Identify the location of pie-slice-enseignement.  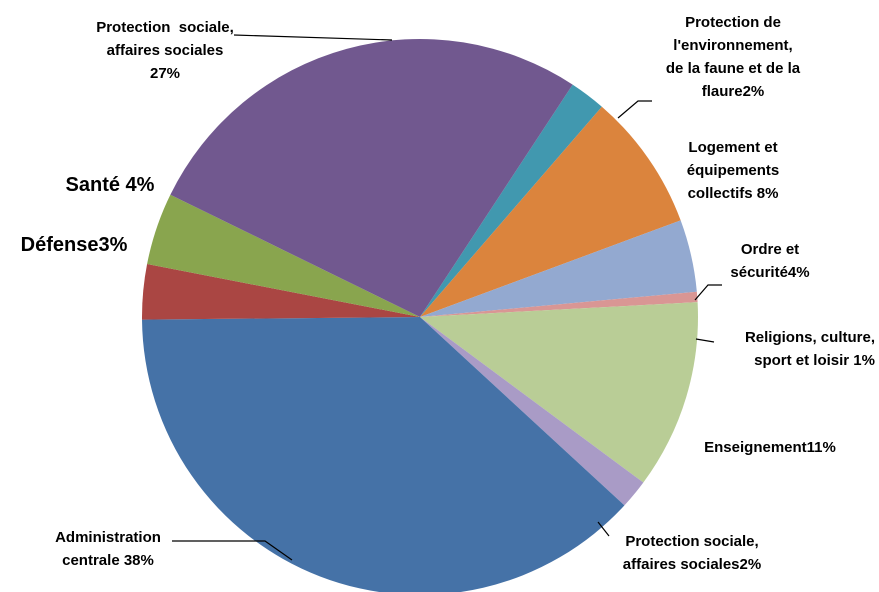
(559, 392).